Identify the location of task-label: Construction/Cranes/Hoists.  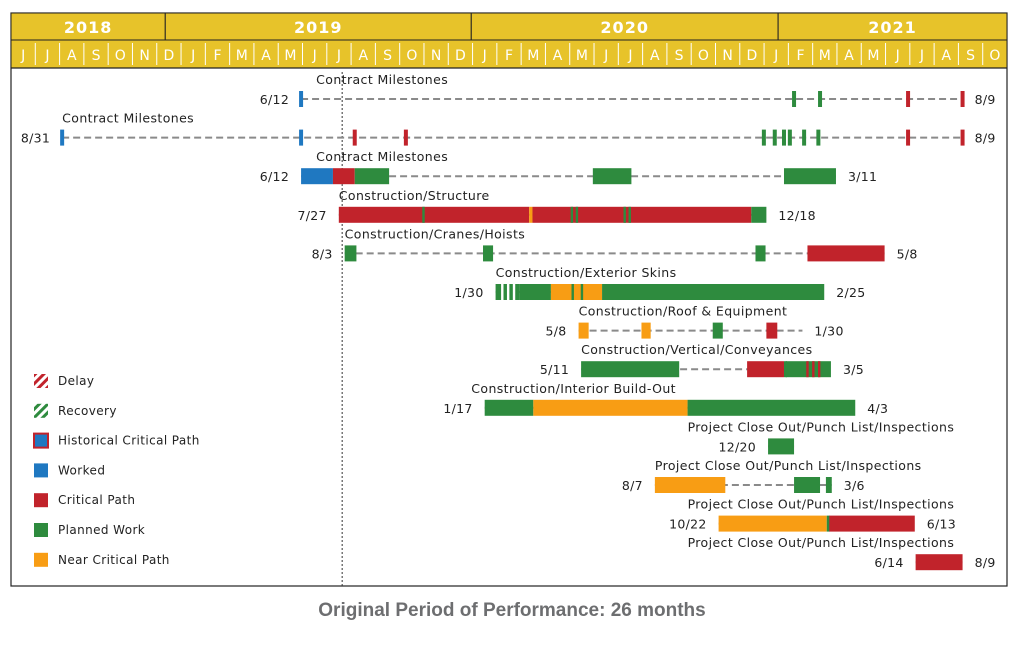
(435, 233).